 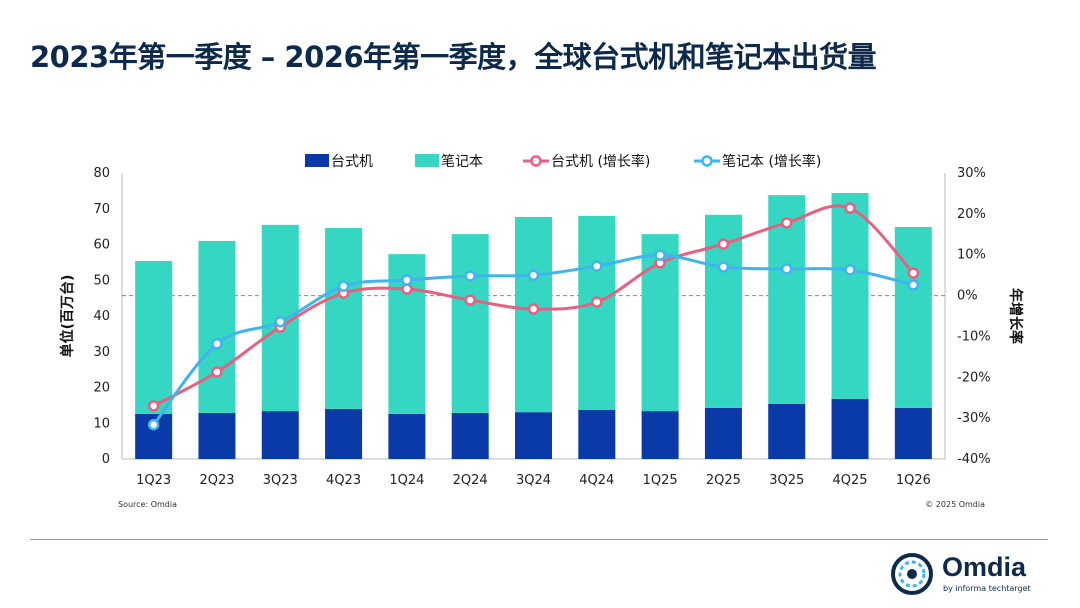 What do you see at coordinates (974, 336) in the screenshot?
I see `y2-tick-label: -10%` at bounding box center [974, 336].